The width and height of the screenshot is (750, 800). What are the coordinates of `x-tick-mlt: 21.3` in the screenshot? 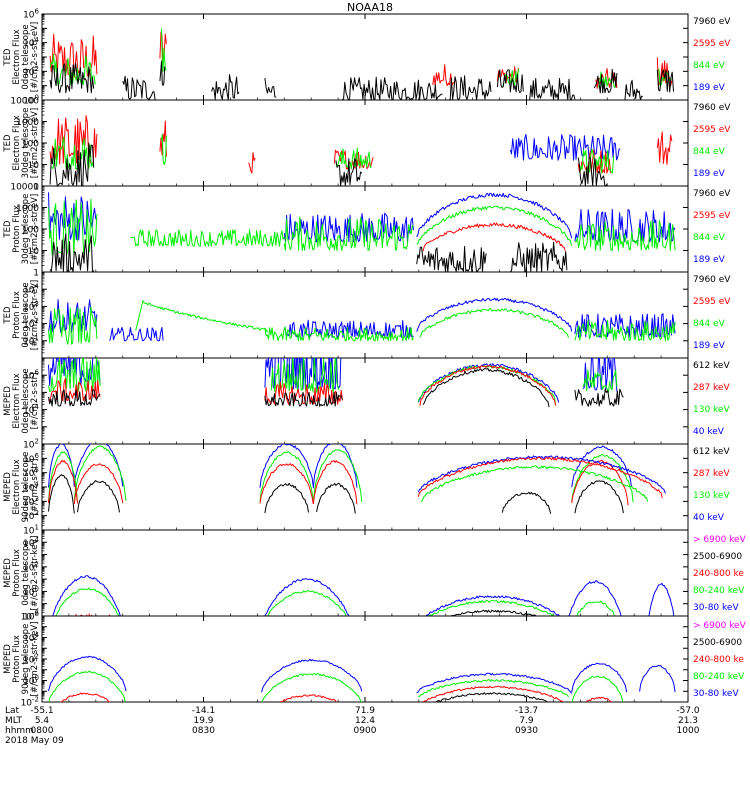 It's located at (688, 721).